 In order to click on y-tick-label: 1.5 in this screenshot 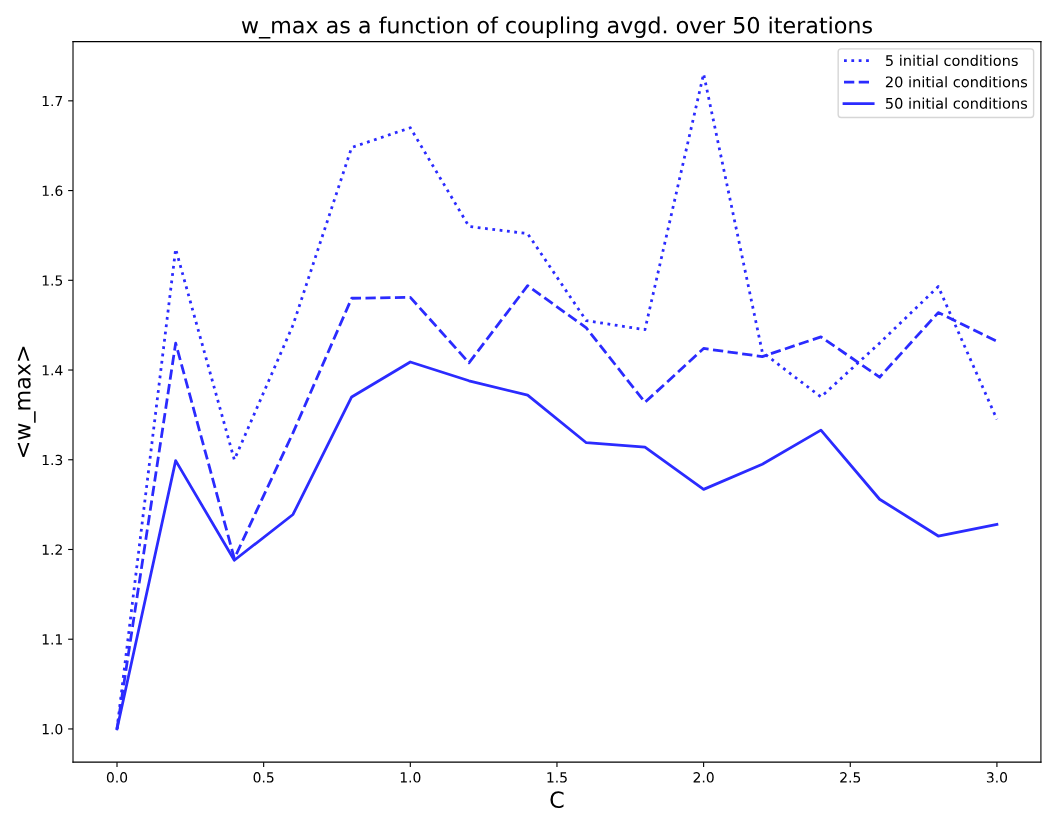, I will do `click(52, 280)`.